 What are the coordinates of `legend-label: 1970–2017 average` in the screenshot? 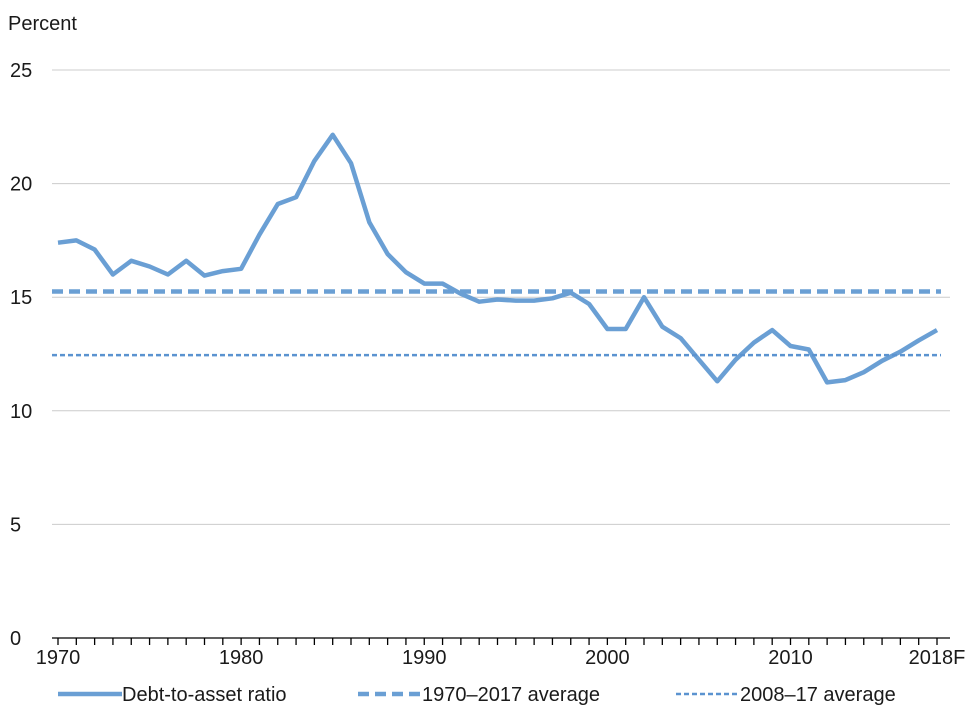 It's located at (511, 695).